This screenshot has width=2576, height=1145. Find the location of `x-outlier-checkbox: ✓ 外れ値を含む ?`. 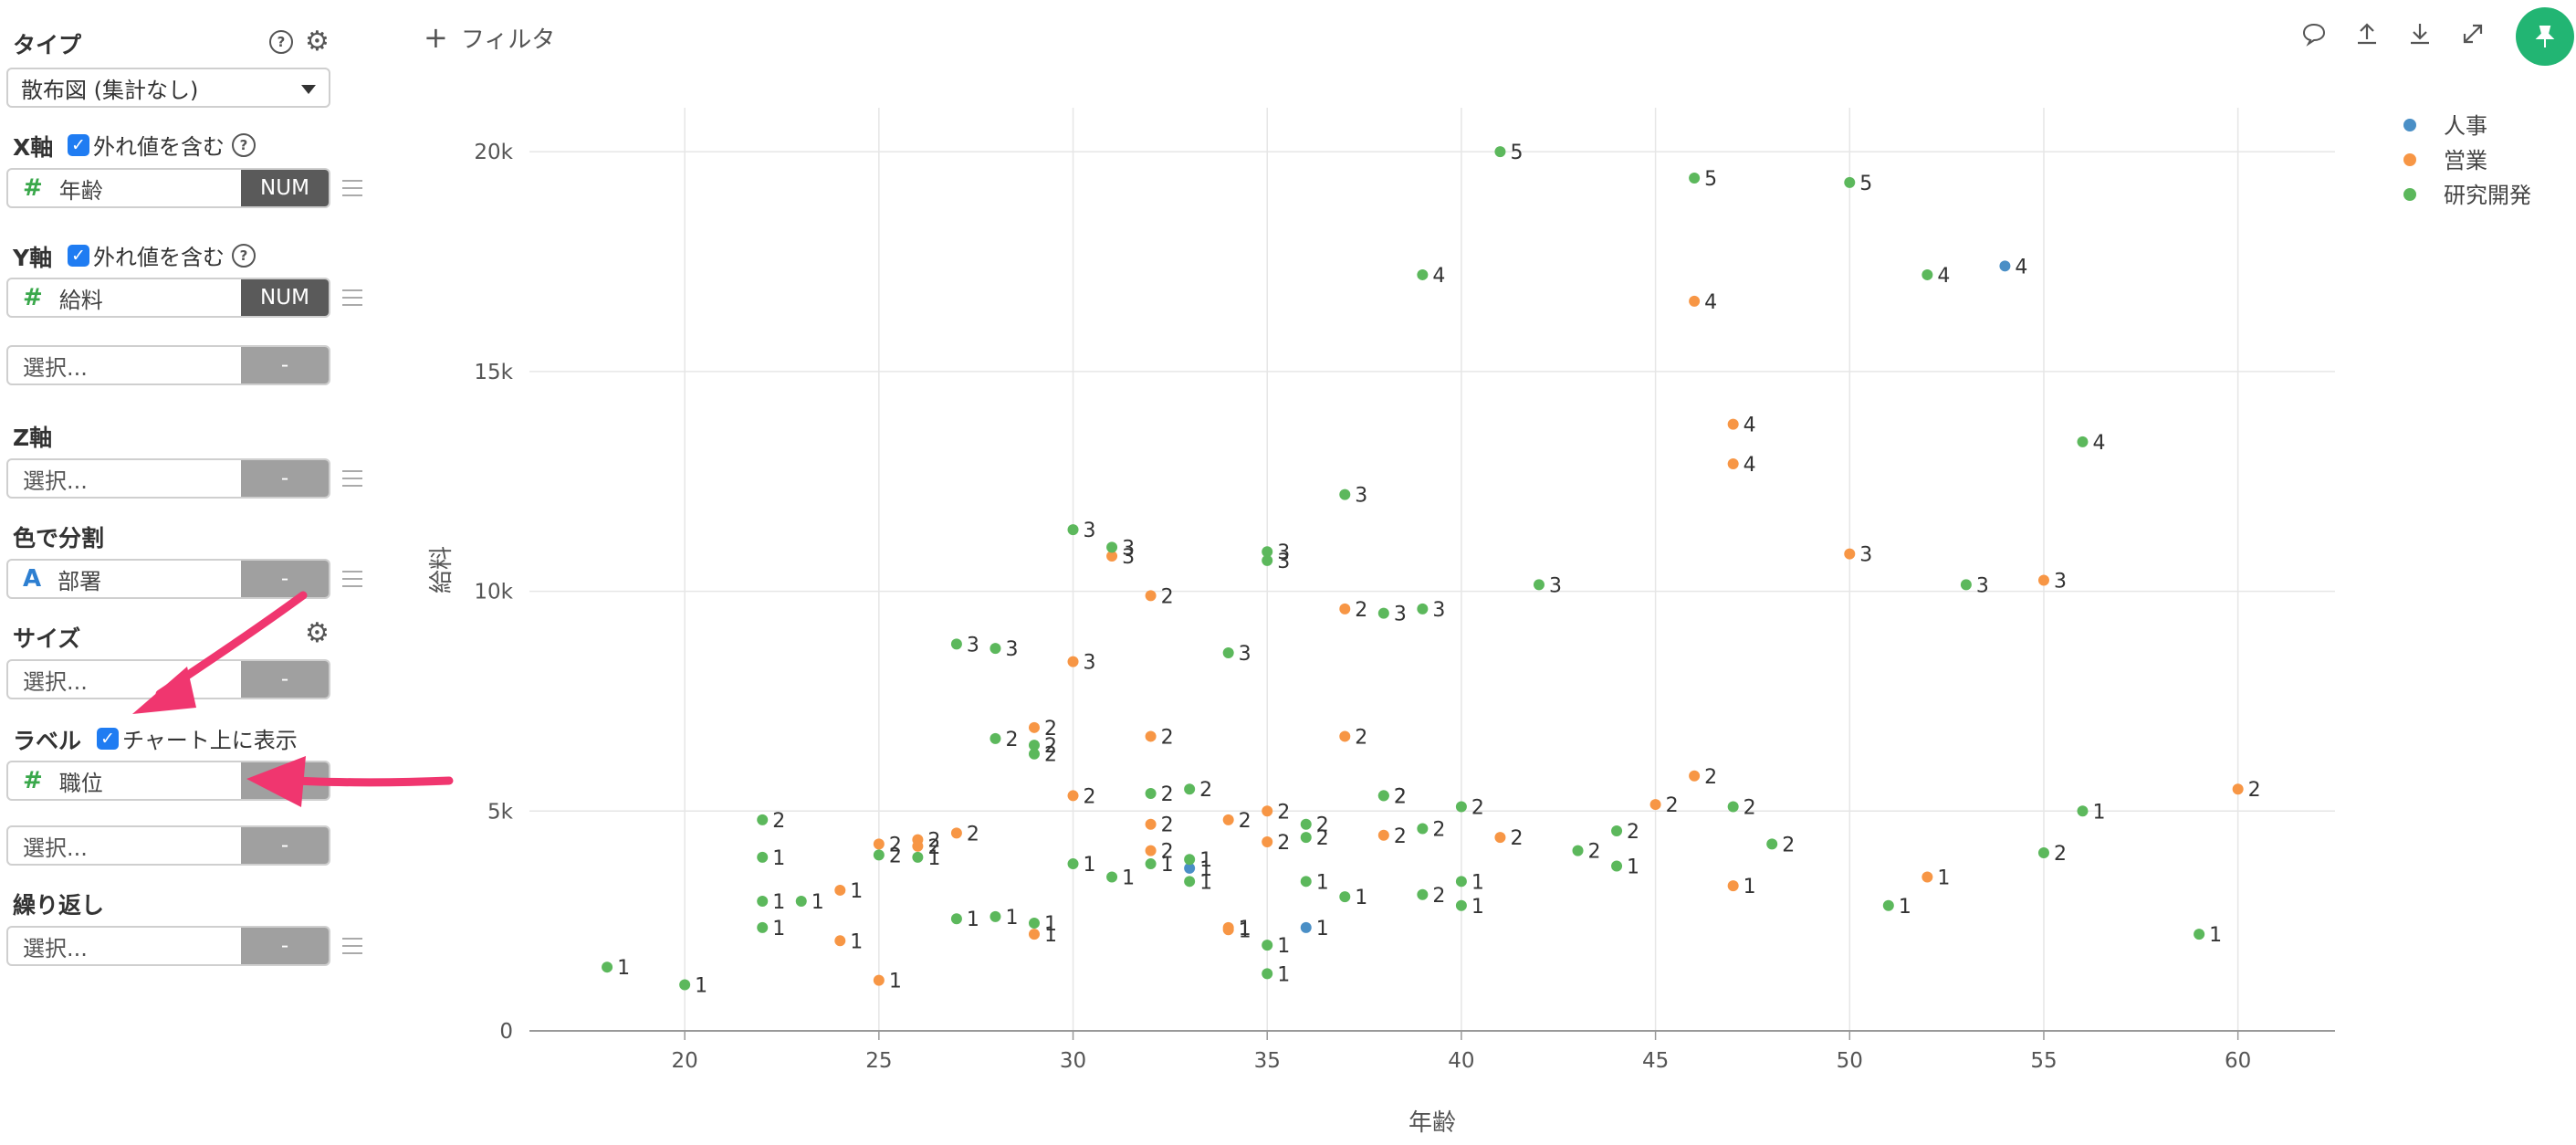

x-outlier-checkbox: ✓ 外れ値を含む ? is located at coordinates (162, 145).